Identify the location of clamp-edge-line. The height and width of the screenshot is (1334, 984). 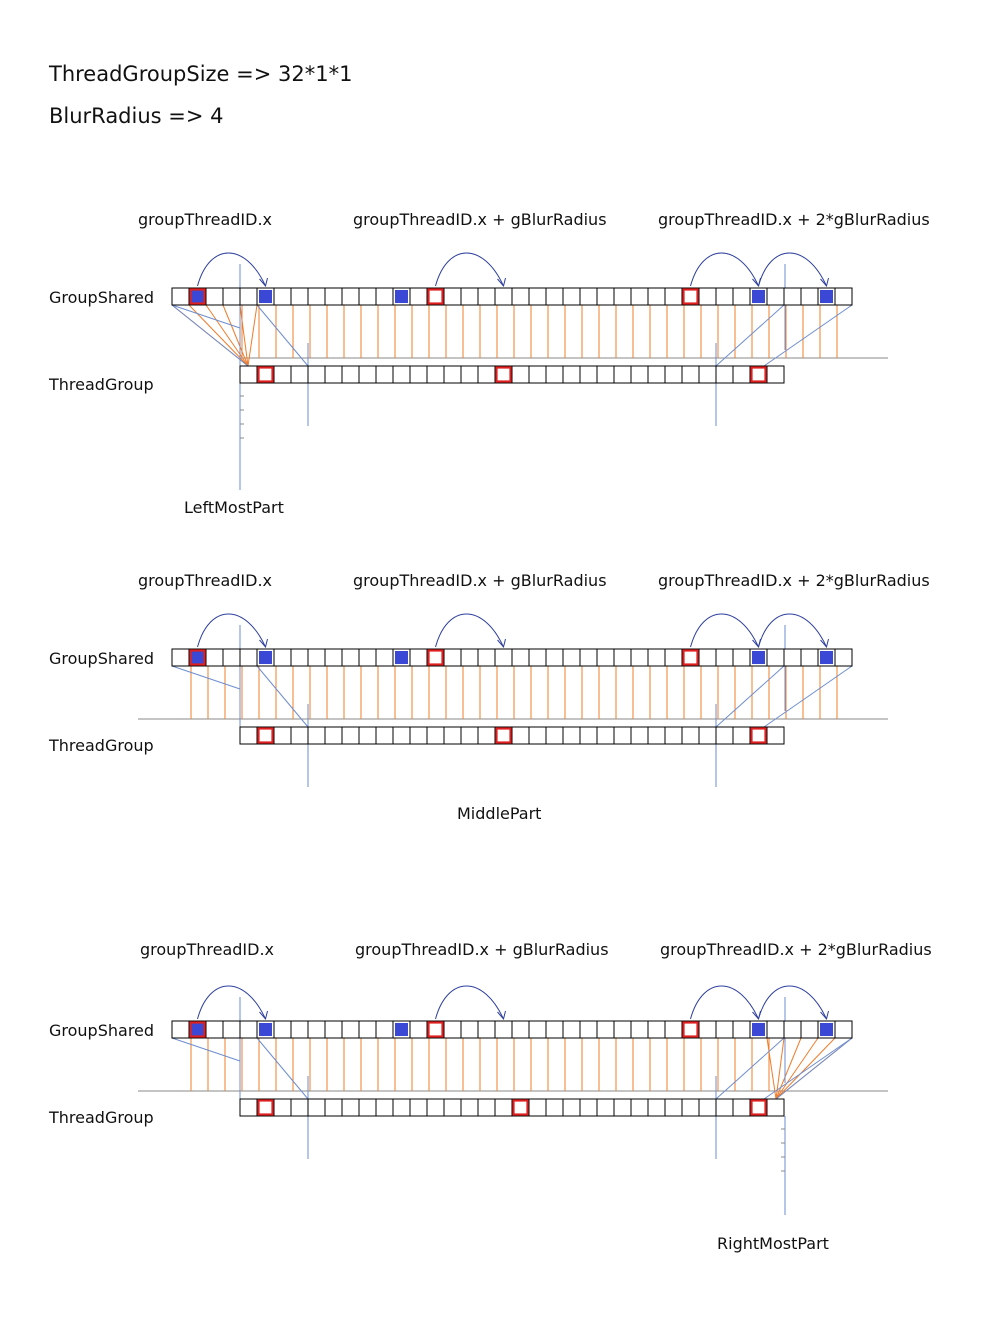
(210, 335).